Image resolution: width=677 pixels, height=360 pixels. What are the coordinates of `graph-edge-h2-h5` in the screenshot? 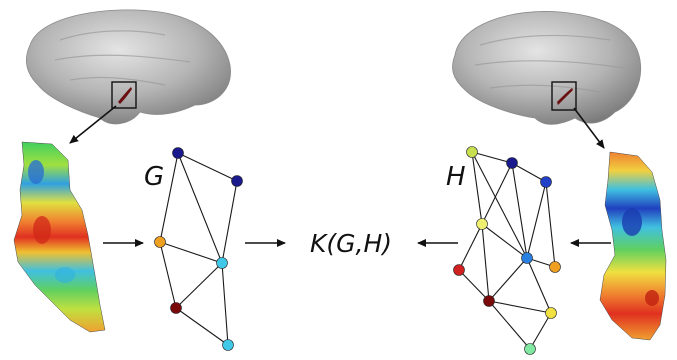 It's located at (519, 210).